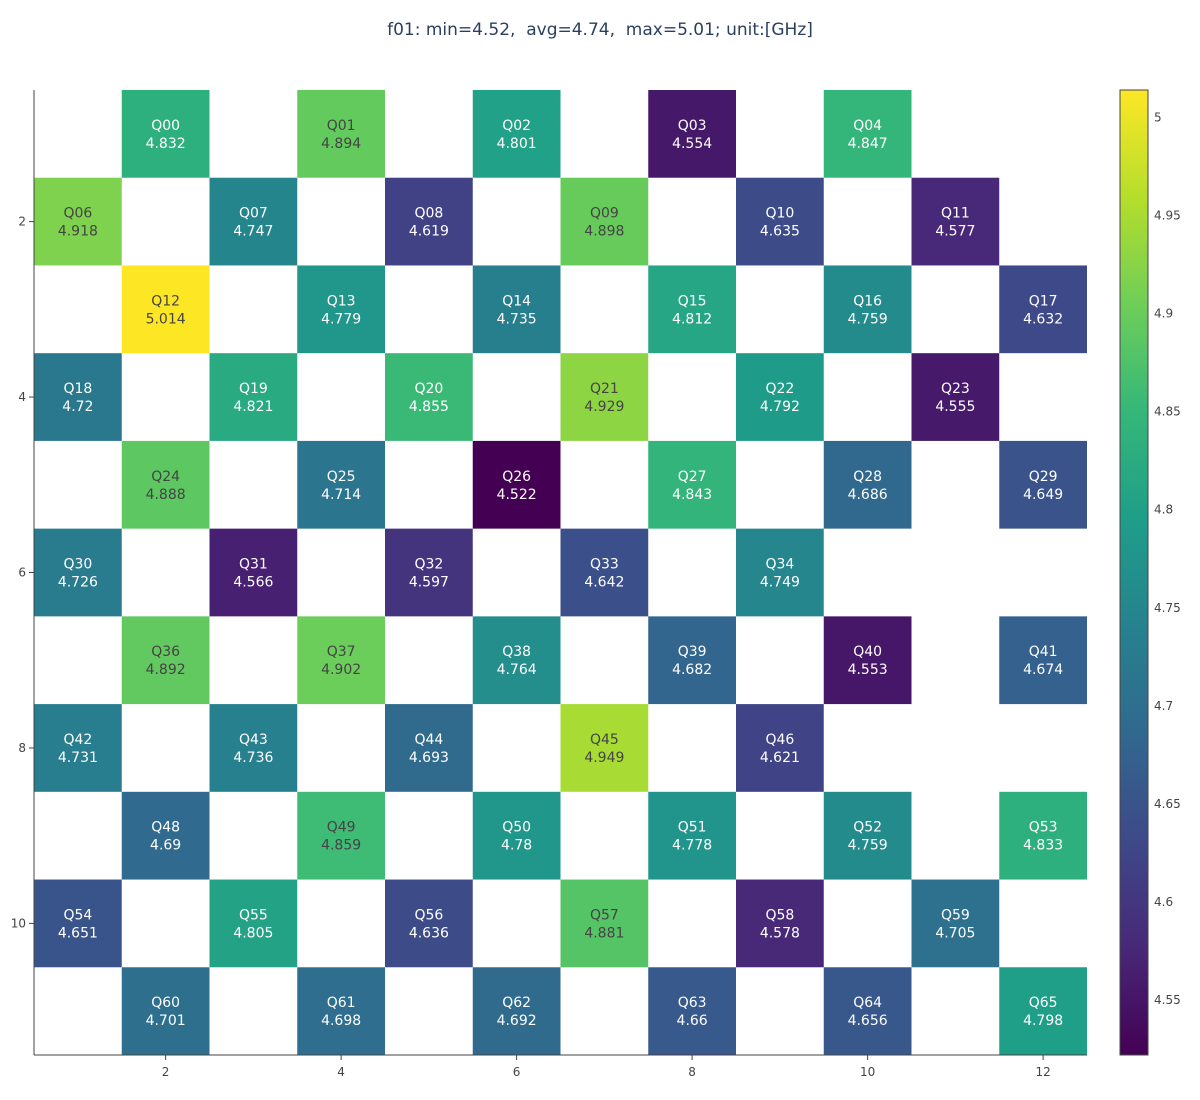 This screenshot has height=1100, width=1200. Describe the element at coordinates (867, 828) in the screenshot. I see `cell-qubit-label: Q52` at that location.